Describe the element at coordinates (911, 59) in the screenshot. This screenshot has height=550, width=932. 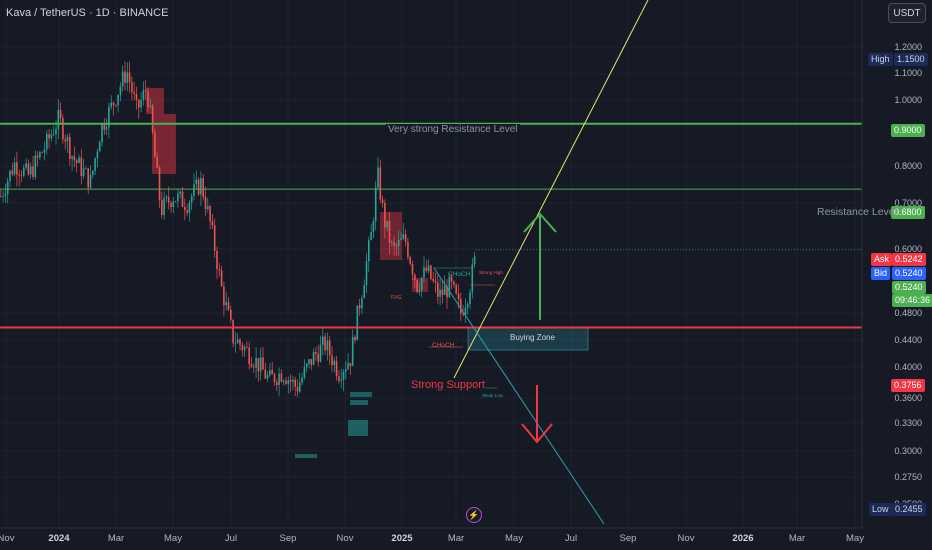
I see `high-tag-value: 1.1500` at that location.